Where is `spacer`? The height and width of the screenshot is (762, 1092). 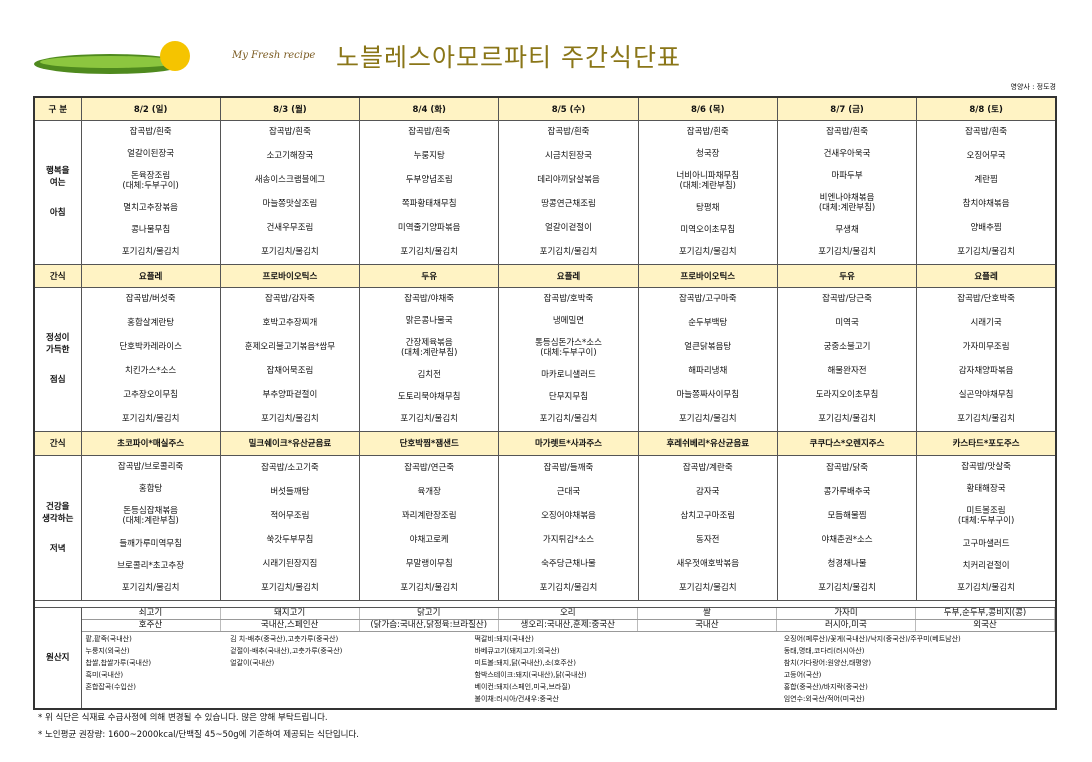
spacer is located at coordinates (545, 603).